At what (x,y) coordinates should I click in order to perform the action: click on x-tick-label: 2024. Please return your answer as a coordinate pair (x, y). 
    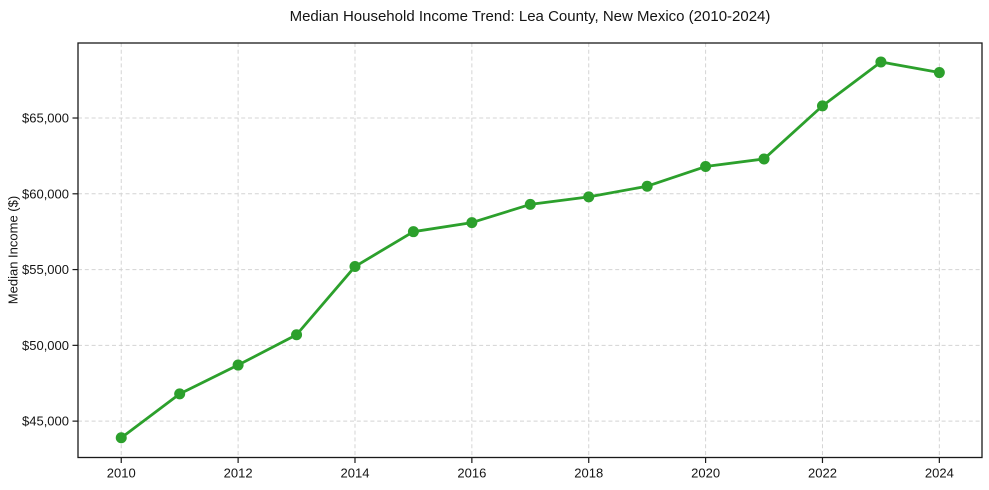
    Looking at the image, I should click on (939, 473).